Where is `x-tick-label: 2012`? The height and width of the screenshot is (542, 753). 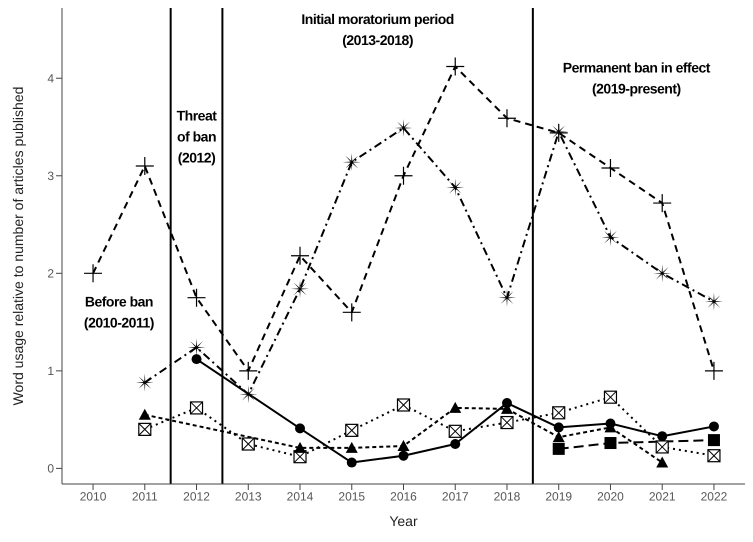 x-tick-label: 2012 is located at coordinates (196, 497).